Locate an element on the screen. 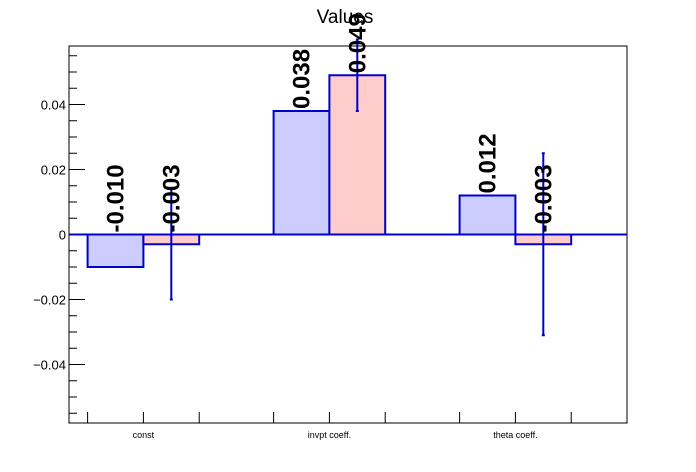 The width and height of the screenshot is (696, 472). y-tick-label: 0 is located at coordinates (62, 235).